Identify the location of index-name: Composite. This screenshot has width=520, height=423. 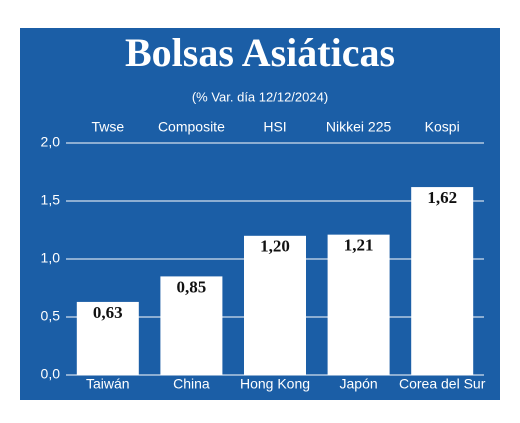
(191, 127).